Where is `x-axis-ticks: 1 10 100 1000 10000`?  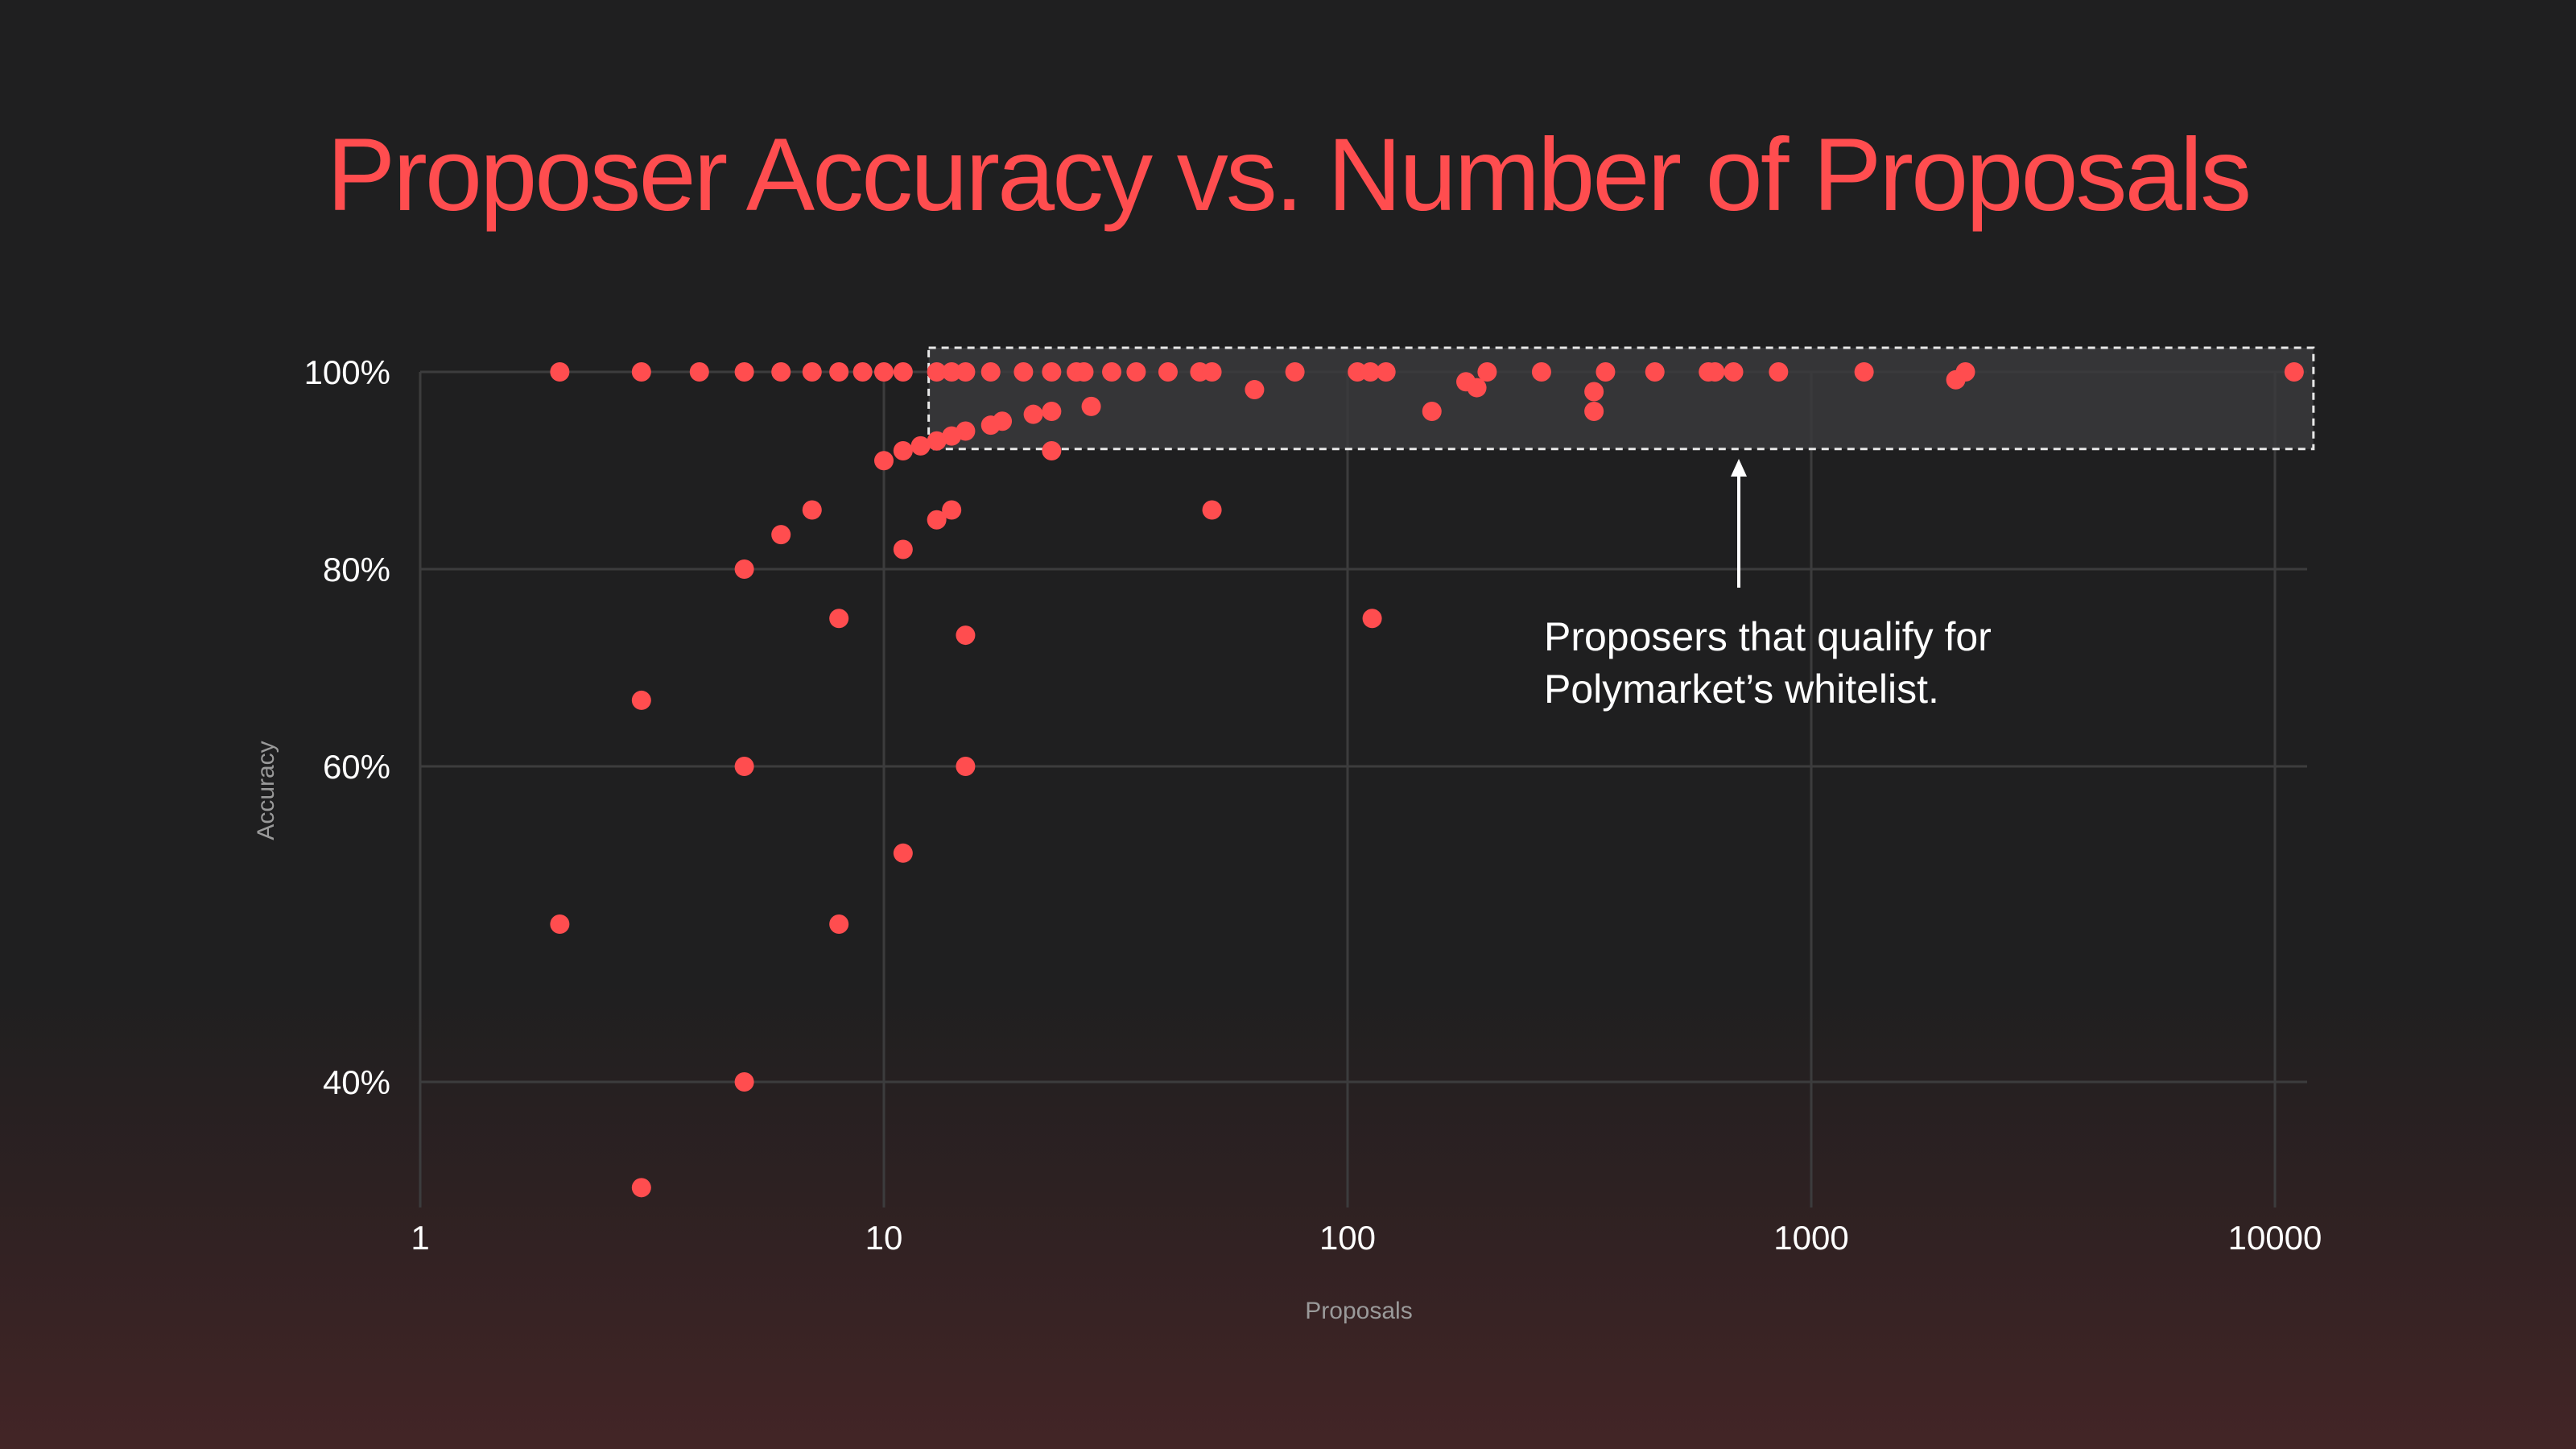 x-axis-ticks: 1 10 100 1000 10000 is located at coordinates (1366, 1238).